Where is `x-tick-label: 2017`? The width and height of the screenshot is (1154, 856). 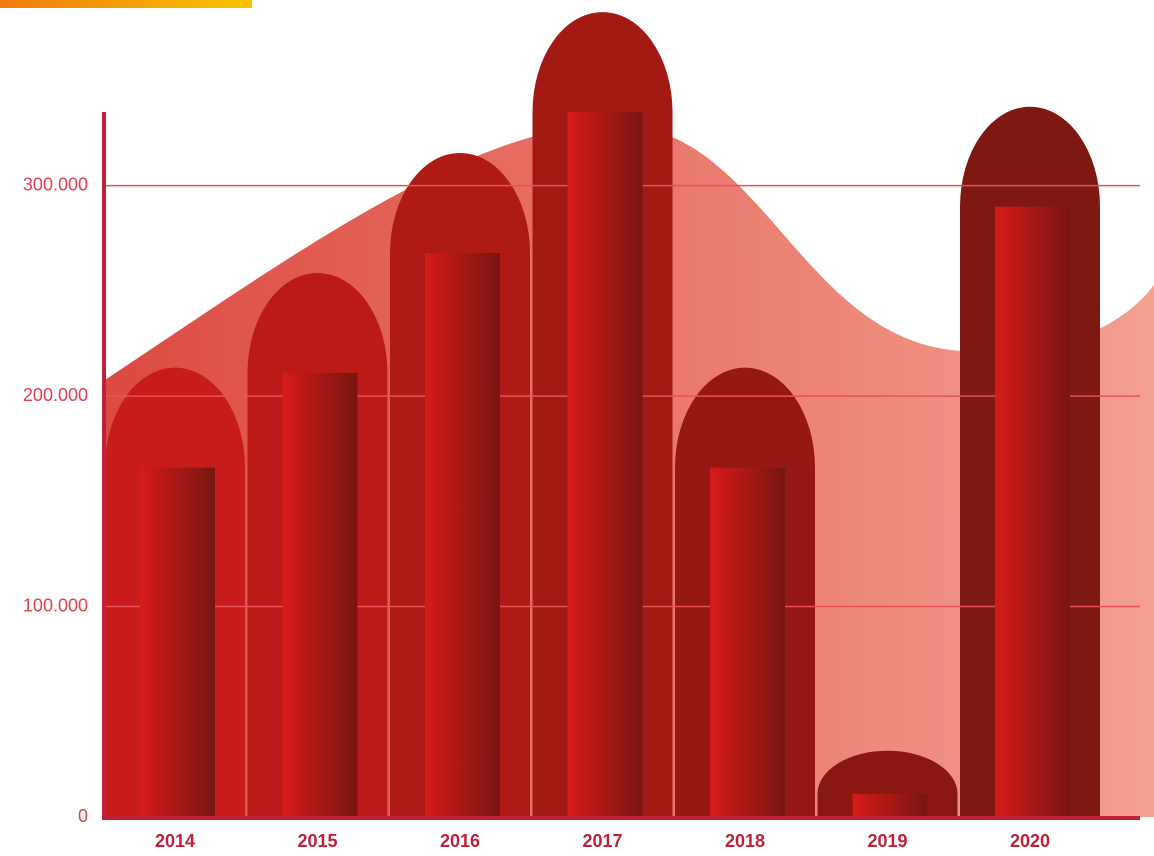 x-tick-label: 2017 is located at coordinates (602, 841).